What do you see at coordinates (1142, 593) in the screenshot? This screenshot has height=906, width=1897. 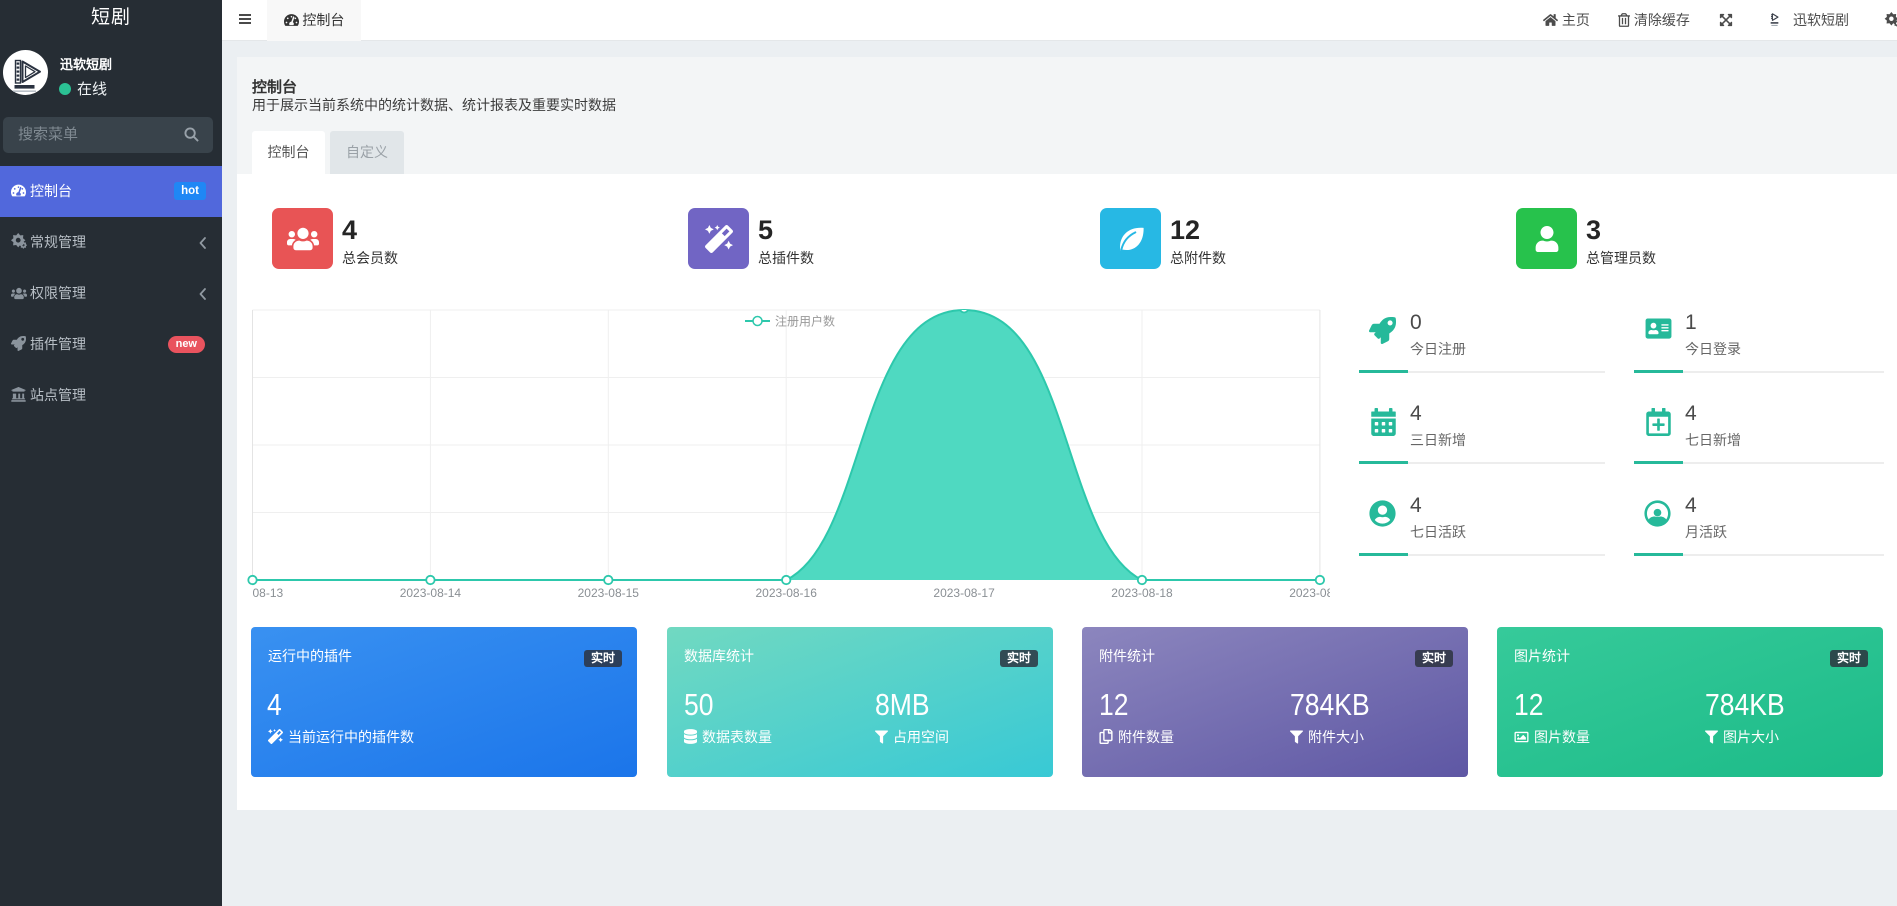 I see `svg-text: 2023-08-18` at bounding box center [1142, 593].